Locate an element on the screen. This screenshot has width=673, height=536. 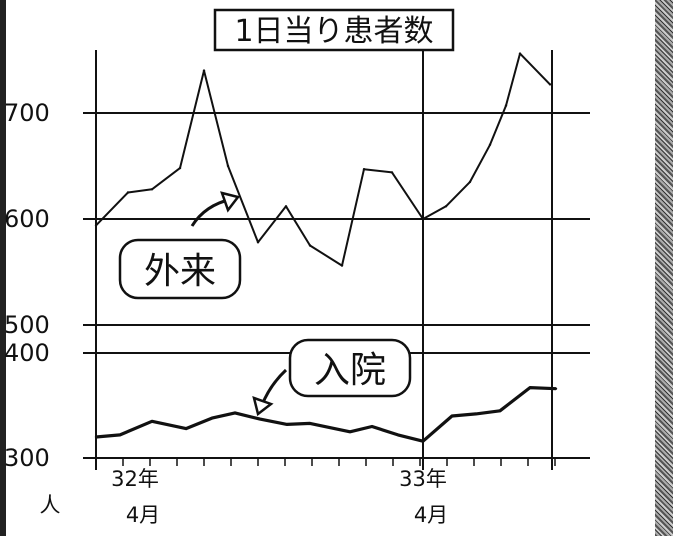
annotation-inpatient-arrow is located at coordinates (270, 392).